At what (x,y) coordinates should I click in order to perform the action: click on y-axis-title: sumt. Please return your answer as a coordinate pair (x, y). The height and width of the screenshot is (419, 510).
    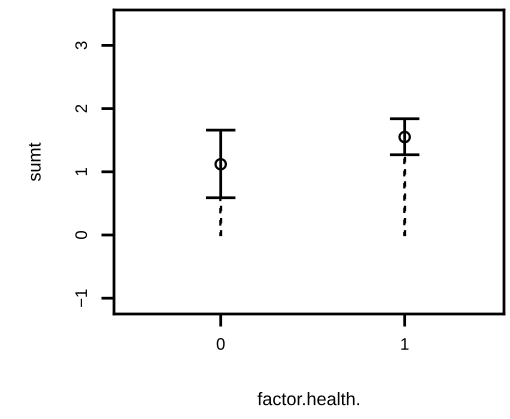
    Looking at the image, I should click on (34, 162).